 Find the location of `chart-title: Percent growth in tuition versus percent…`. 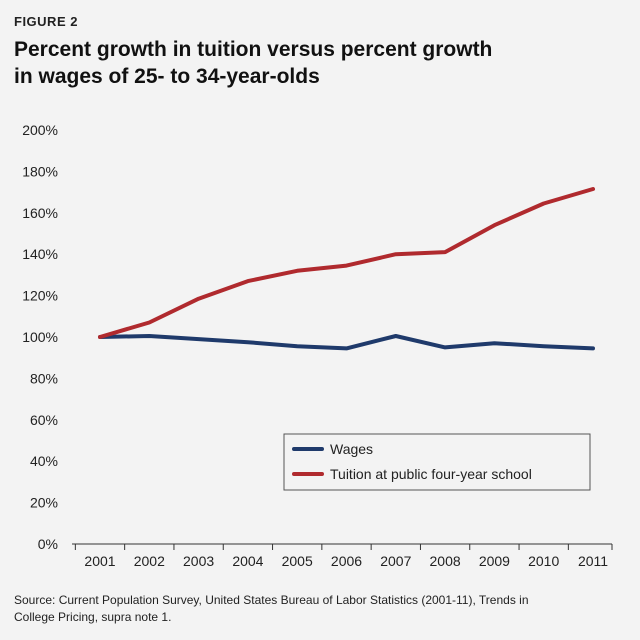

chart-title: Percent growth in tuition versus percent… is located at coordinates (314, 63).